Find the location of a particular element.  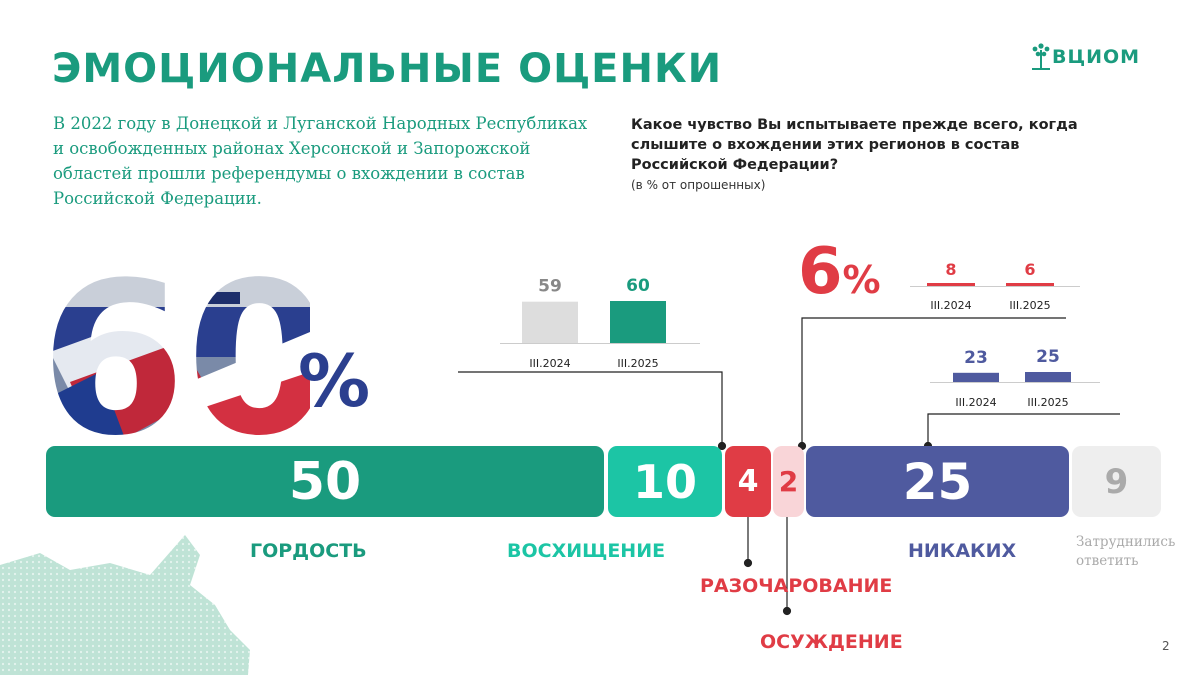

bar-segment: 9 is located at coordinates (1116, 481).